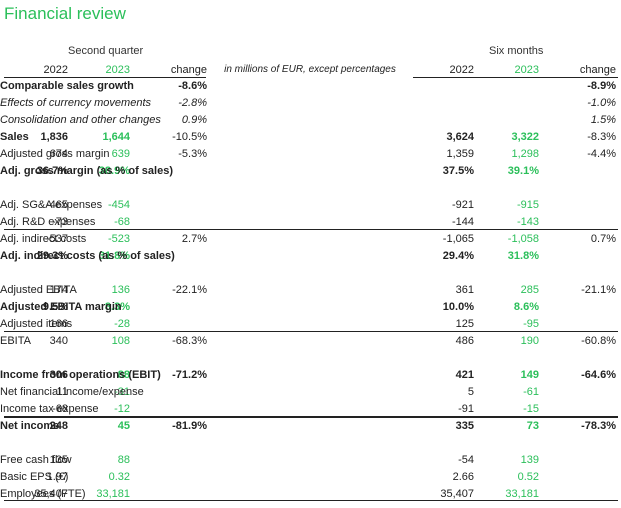 Image resolution: width=621 pixels, height=508 pixels. I want to click on cell-q23: 38.9%, so click(114, 171).